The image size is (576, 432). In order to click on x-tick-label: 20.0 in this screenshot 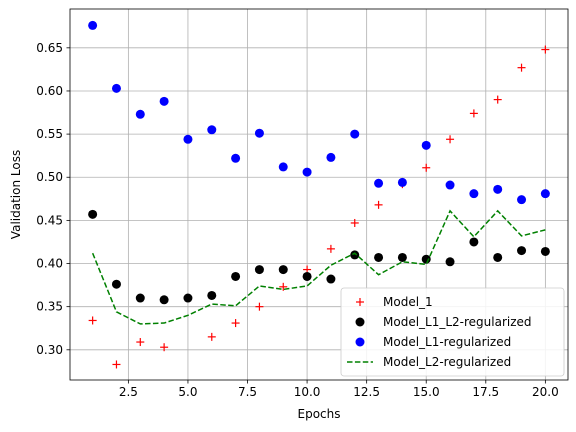, I will do `click(545, 392)`.